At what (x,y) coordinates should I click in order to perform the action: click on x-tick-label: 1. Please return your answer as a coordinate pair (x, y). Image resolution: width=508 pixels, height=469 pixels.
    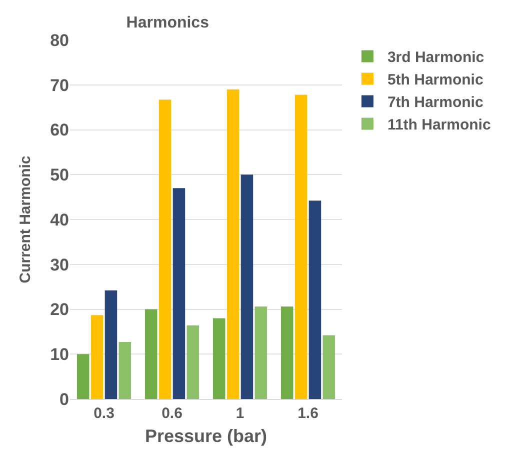
    Looking at the image, I should click on (240, 413).